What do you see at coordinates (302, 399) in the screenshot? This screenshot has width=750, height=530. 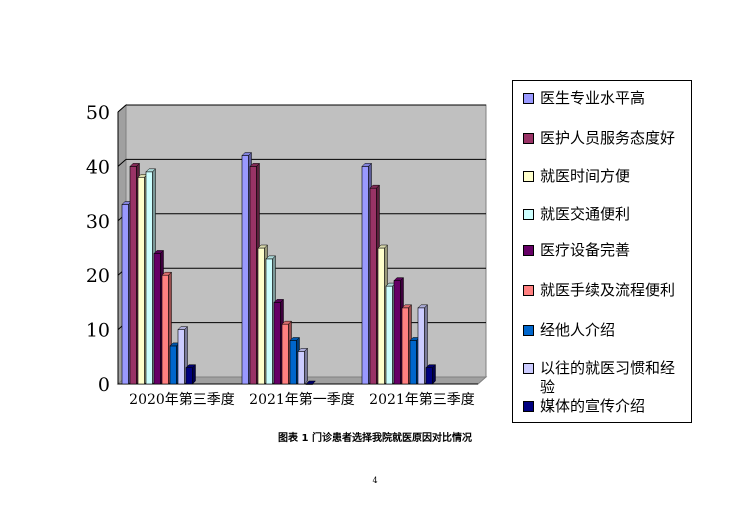 I see `x-tick-label: 2021年第一季度` at bounding box center [302, 399].